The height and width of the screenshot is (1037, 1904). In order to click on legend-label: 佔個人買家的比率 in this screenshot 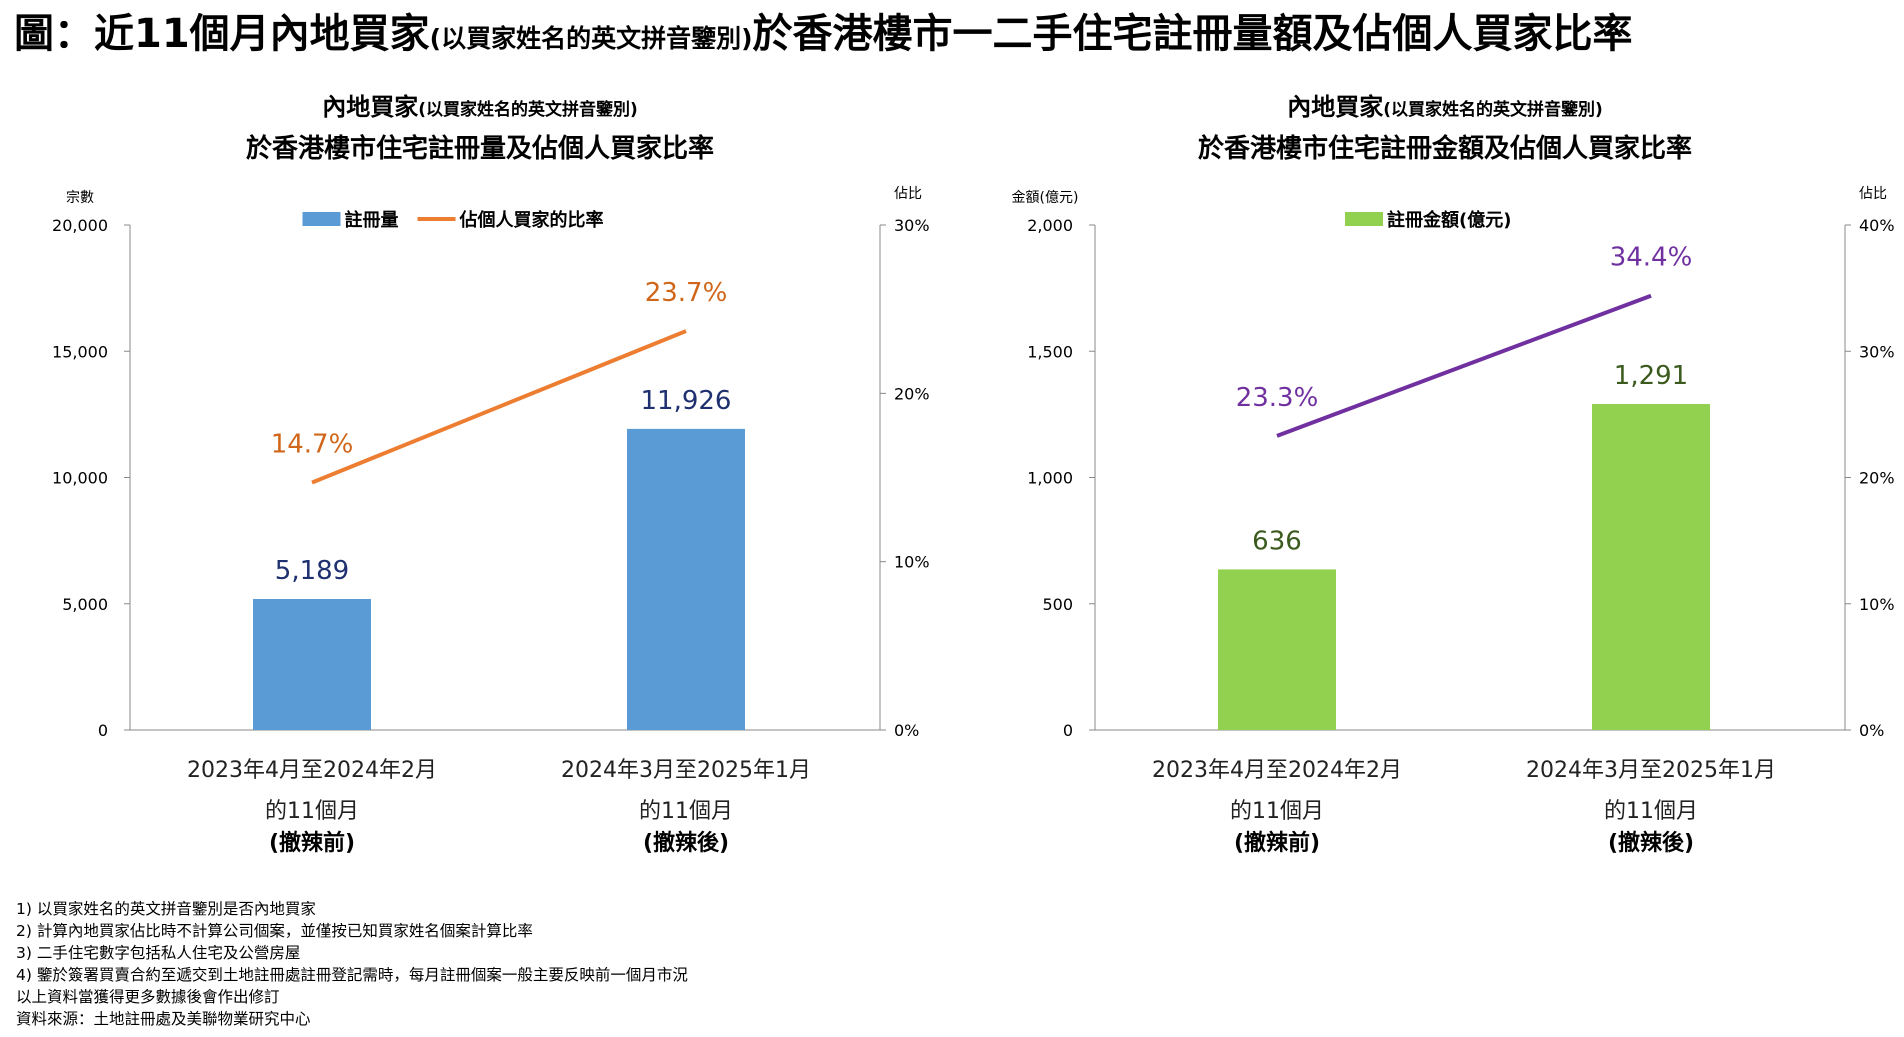, I will do `click(531, 220)`.